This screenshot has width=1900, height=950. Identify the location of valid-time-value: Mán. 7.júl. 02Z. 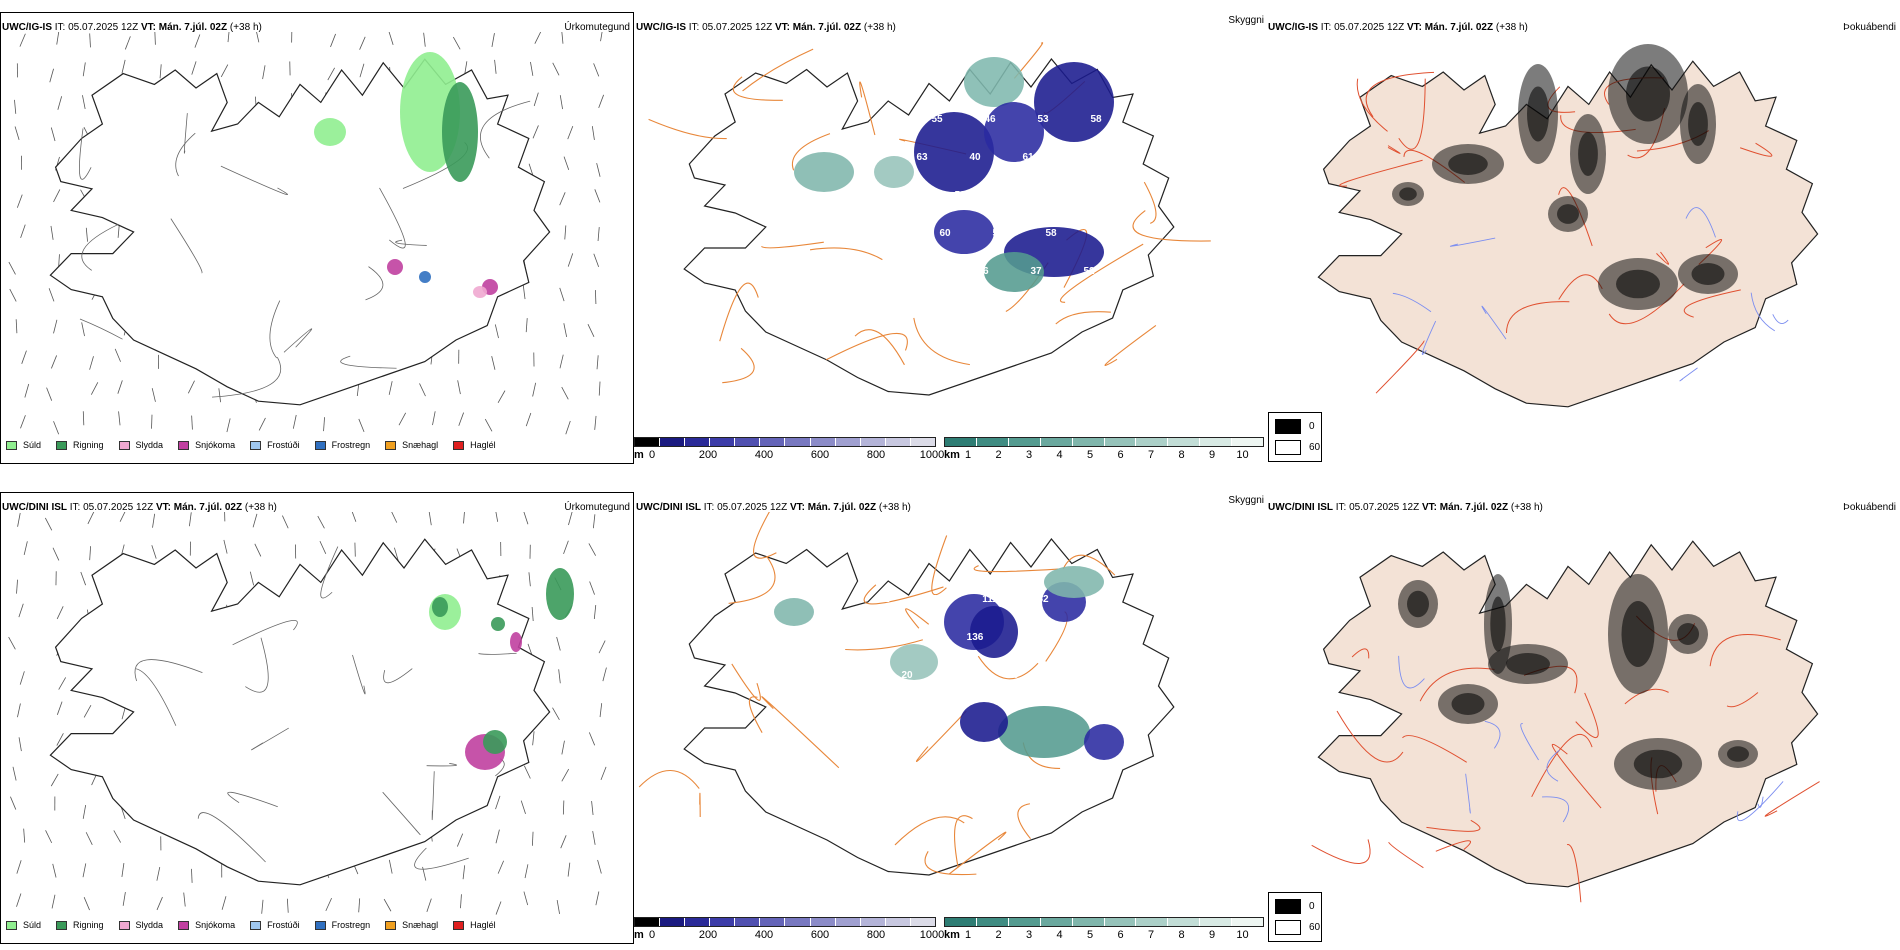
(827, 27).